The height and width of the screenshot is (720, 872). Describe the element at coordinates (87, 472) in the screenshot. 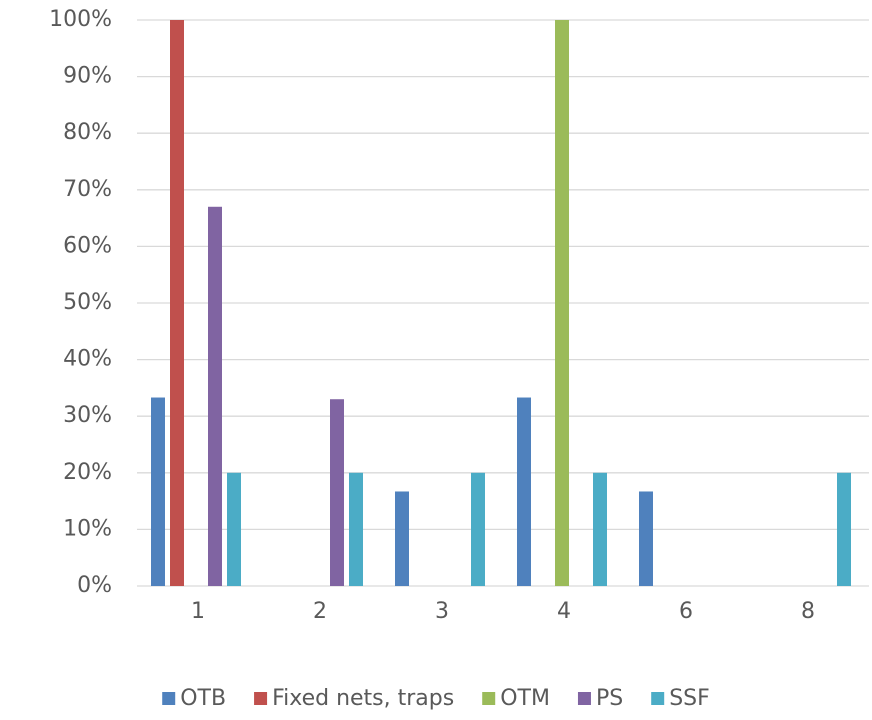

I see `y-tick-label: 20%` at that location.